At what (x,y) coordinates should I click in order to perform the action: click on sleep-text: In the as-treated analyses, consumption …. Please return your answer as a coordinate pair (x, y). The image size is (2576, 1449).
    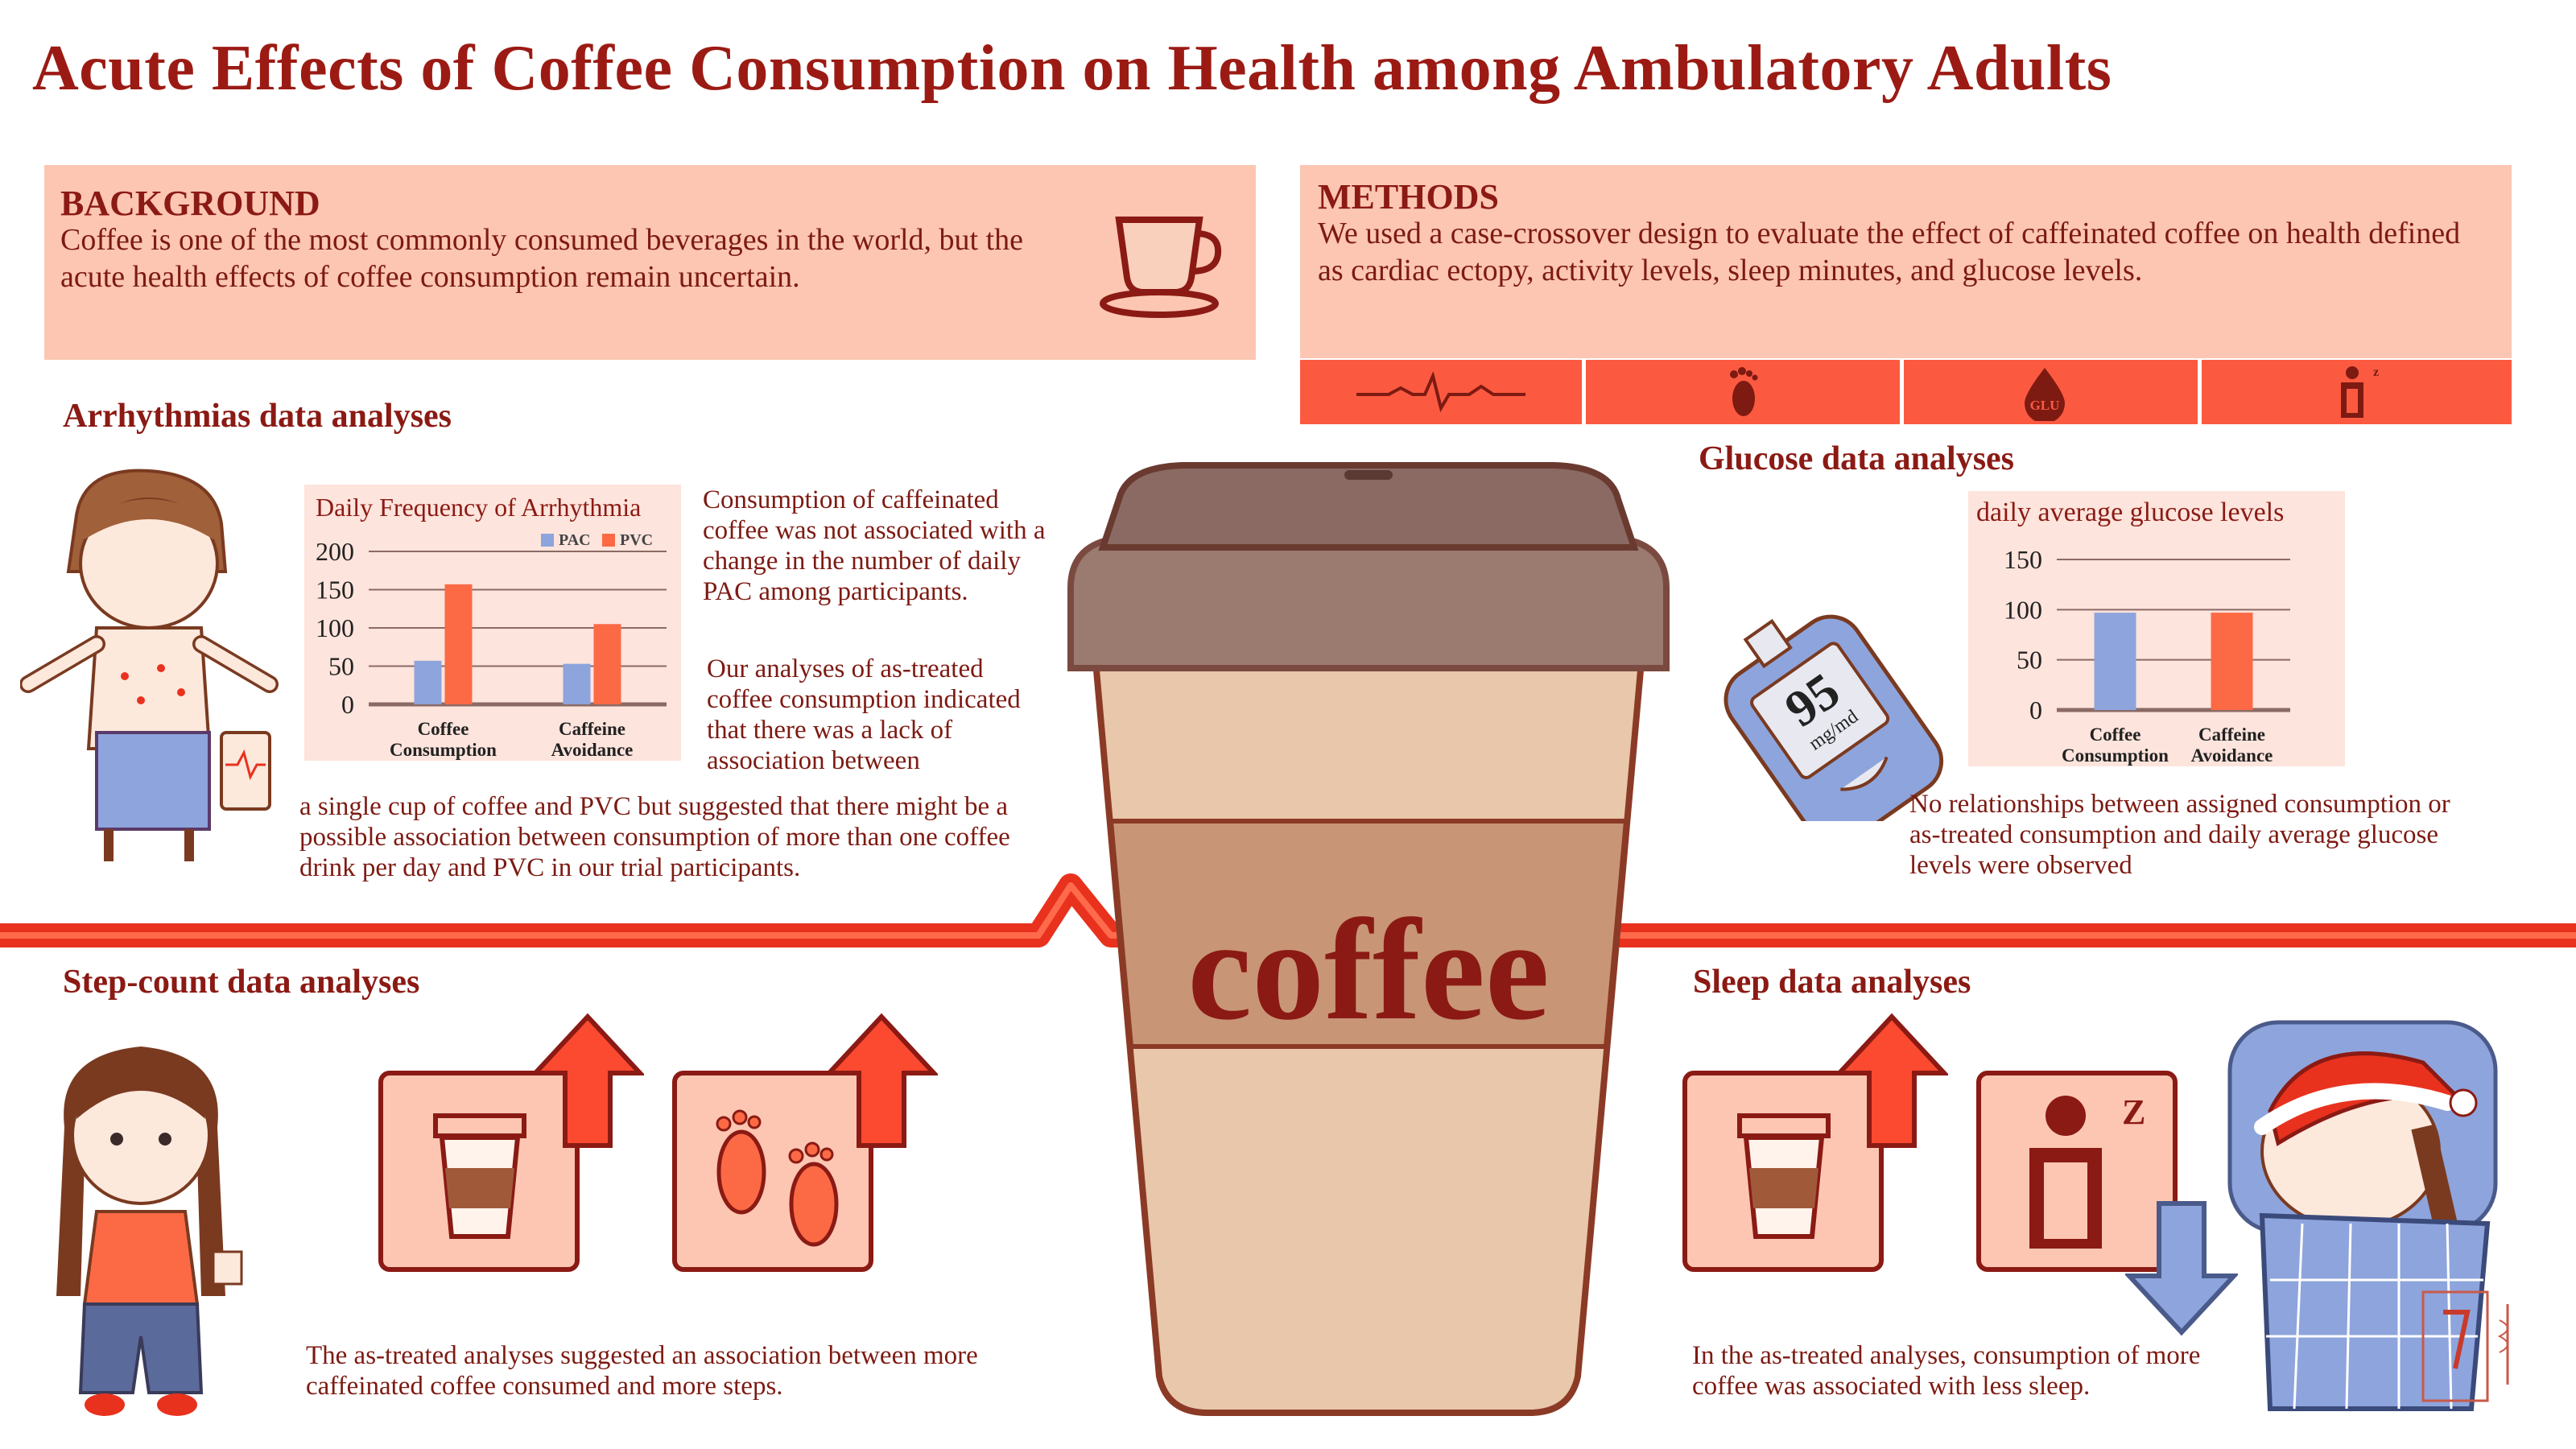
    Looking at the image, I should click on (1946, 1371).